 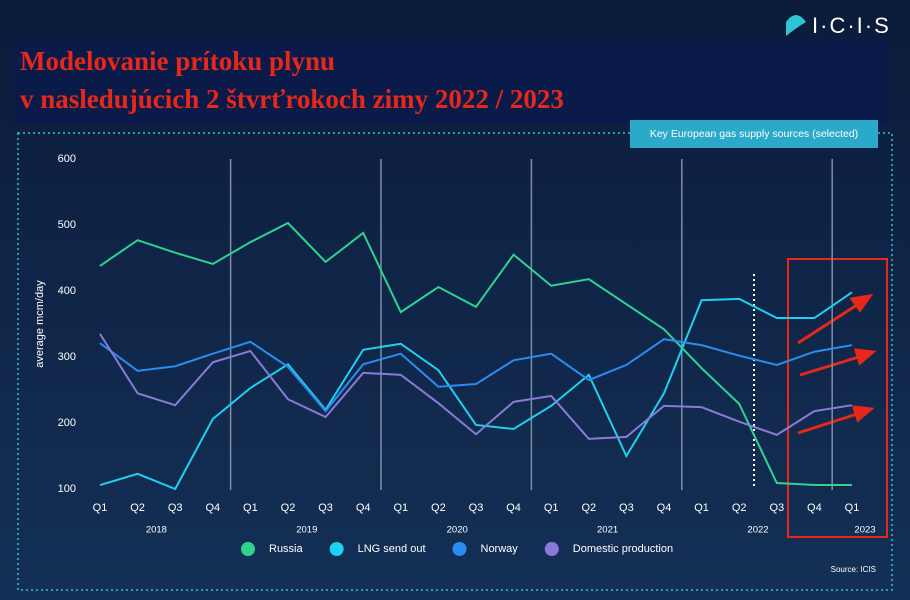 I want to click on y-tick-label: 200, so click(x=67, y=423).